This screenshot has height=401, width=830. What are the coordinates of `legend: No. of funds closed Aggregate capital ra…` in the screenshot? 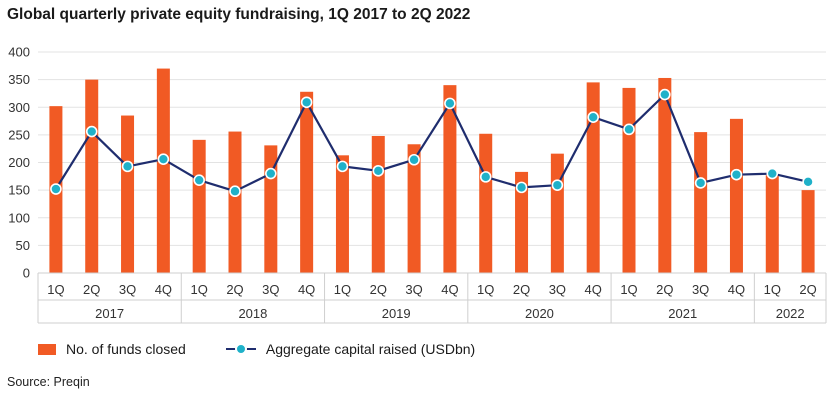 It's located at (276, 349).